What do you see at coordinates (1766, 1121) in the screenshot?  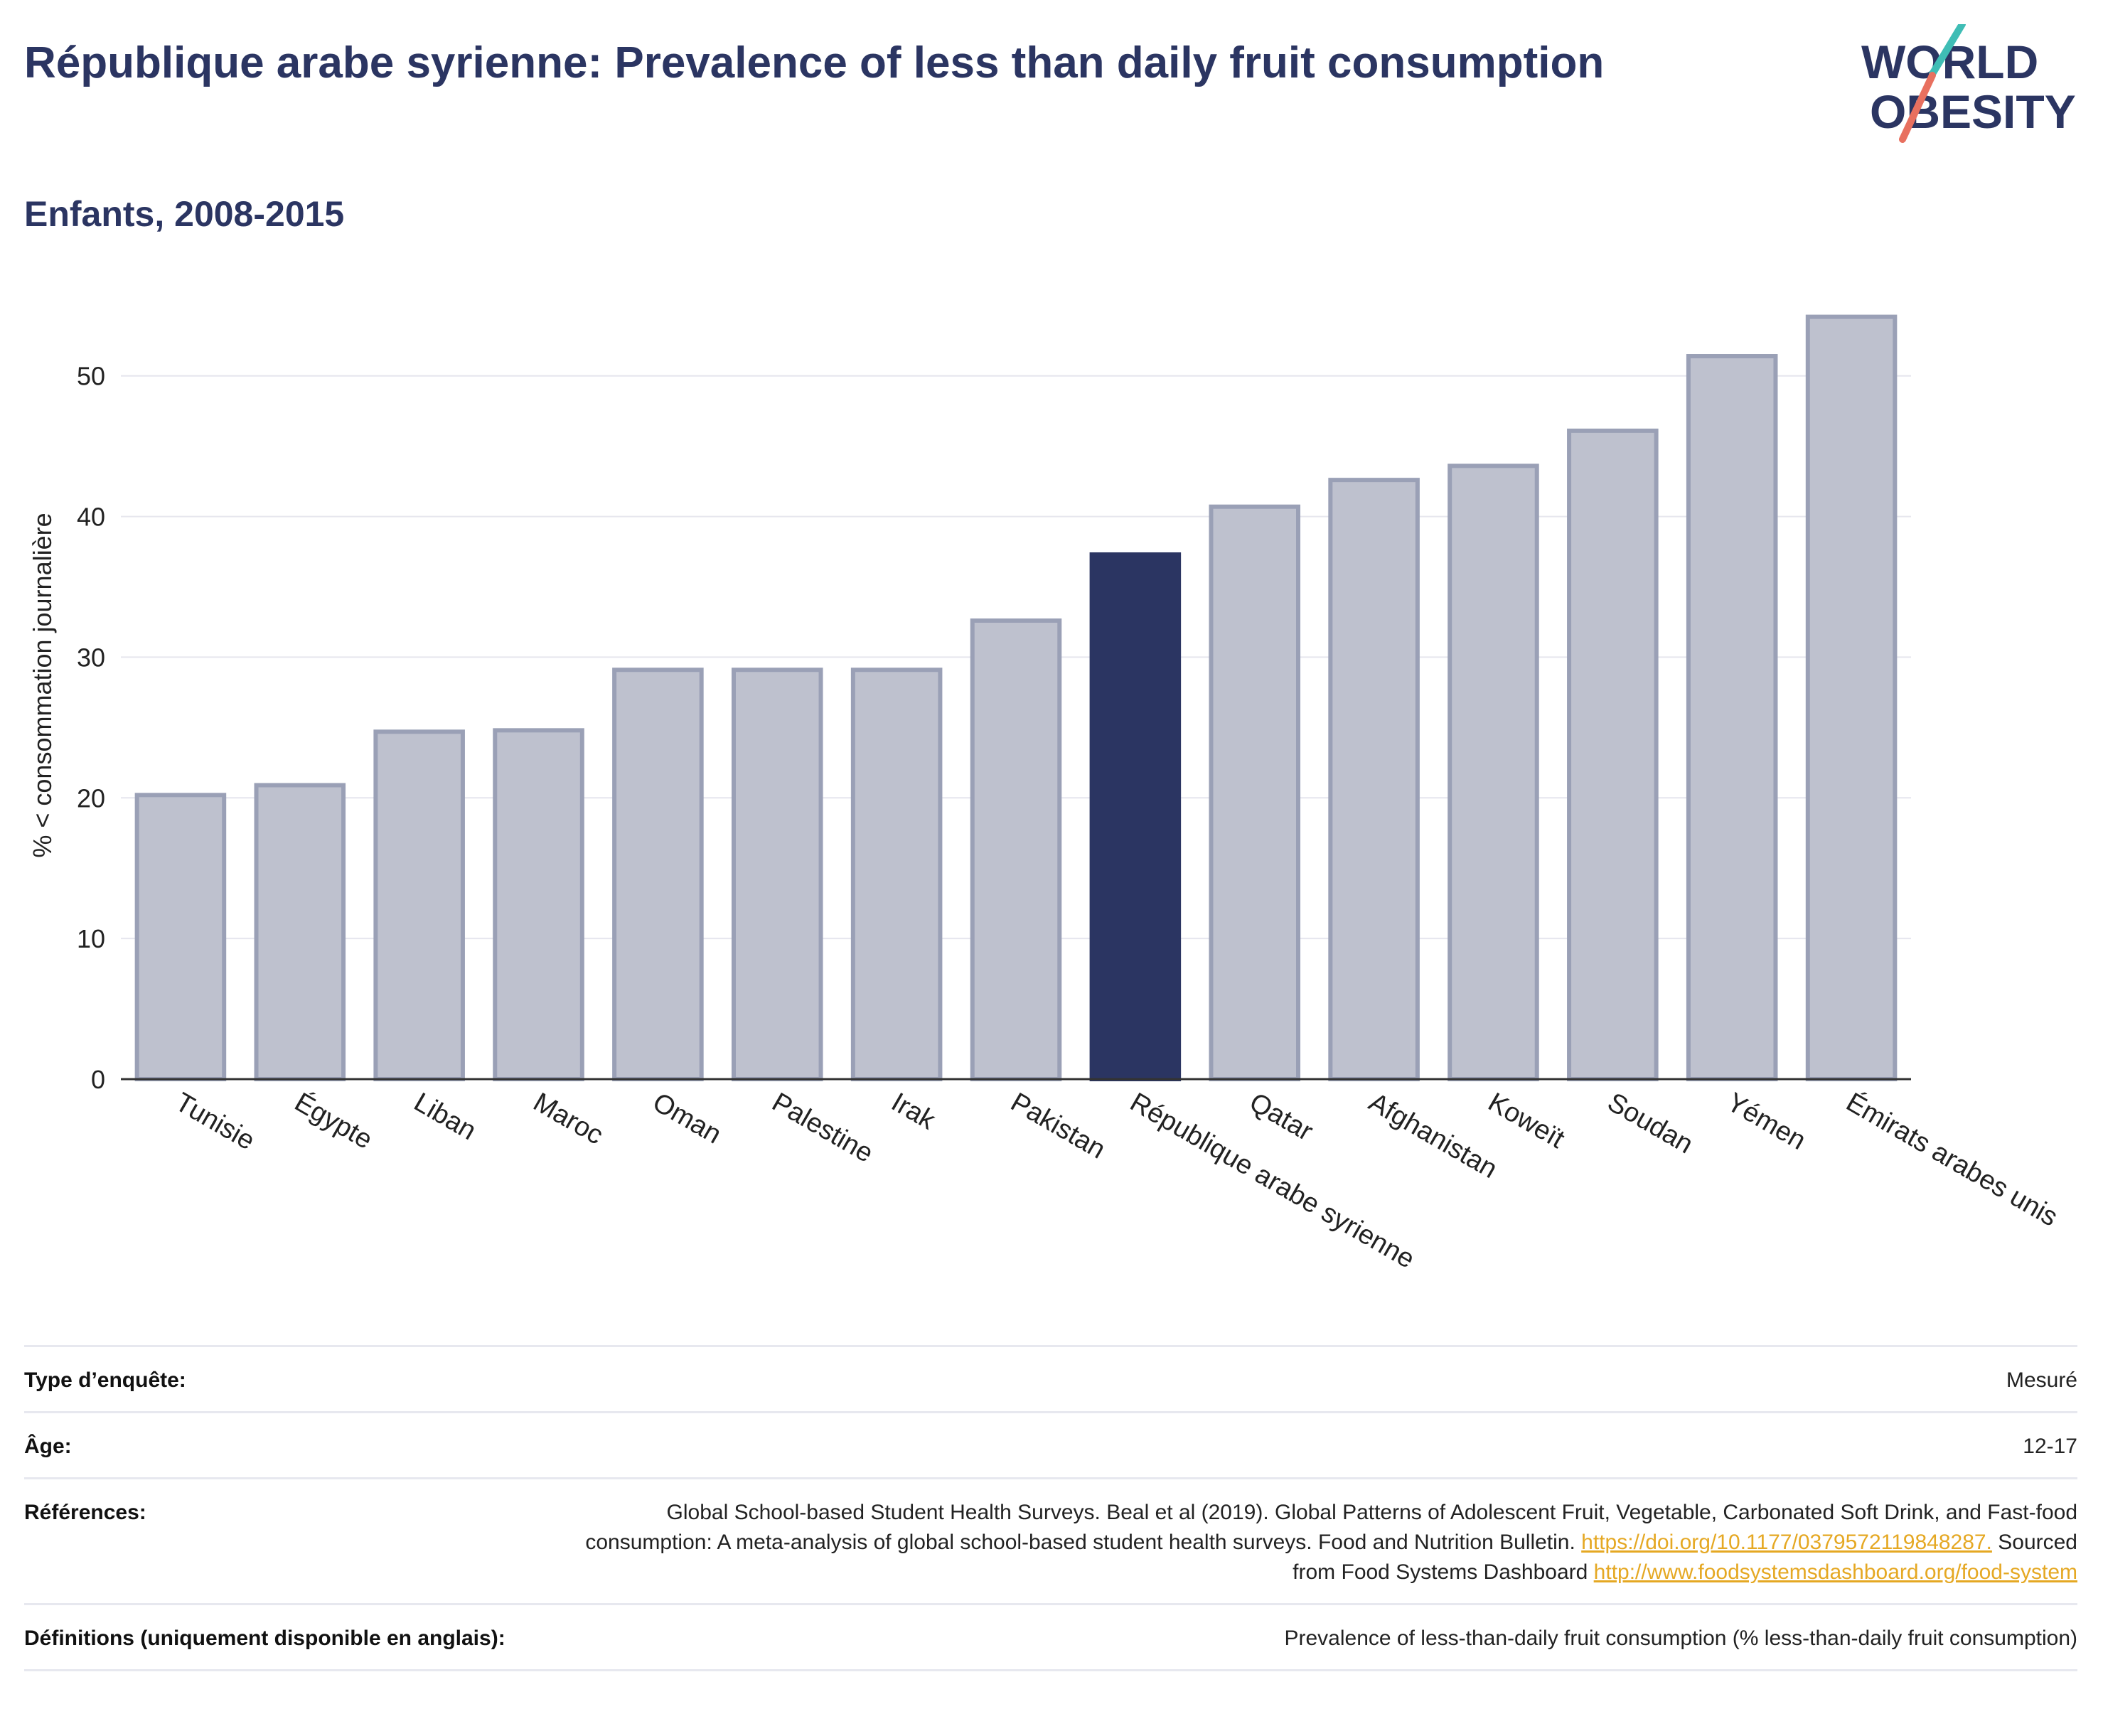 I see `x-tick-label: Yémen` at bounding box center [1766, 1121].